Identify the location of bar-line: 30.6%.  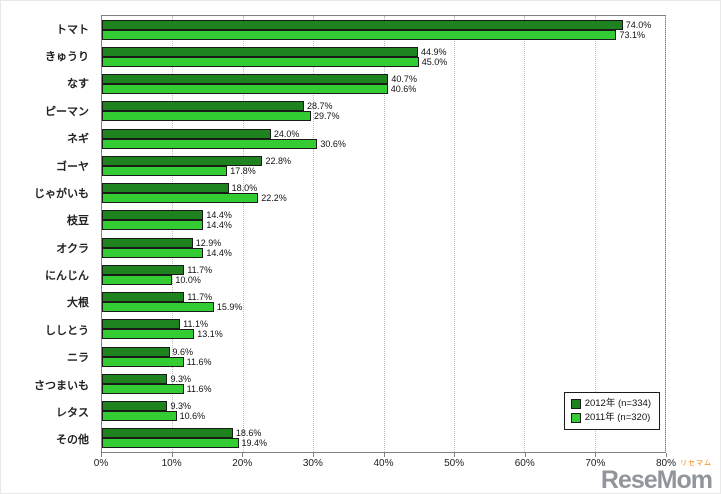
(383, 143).